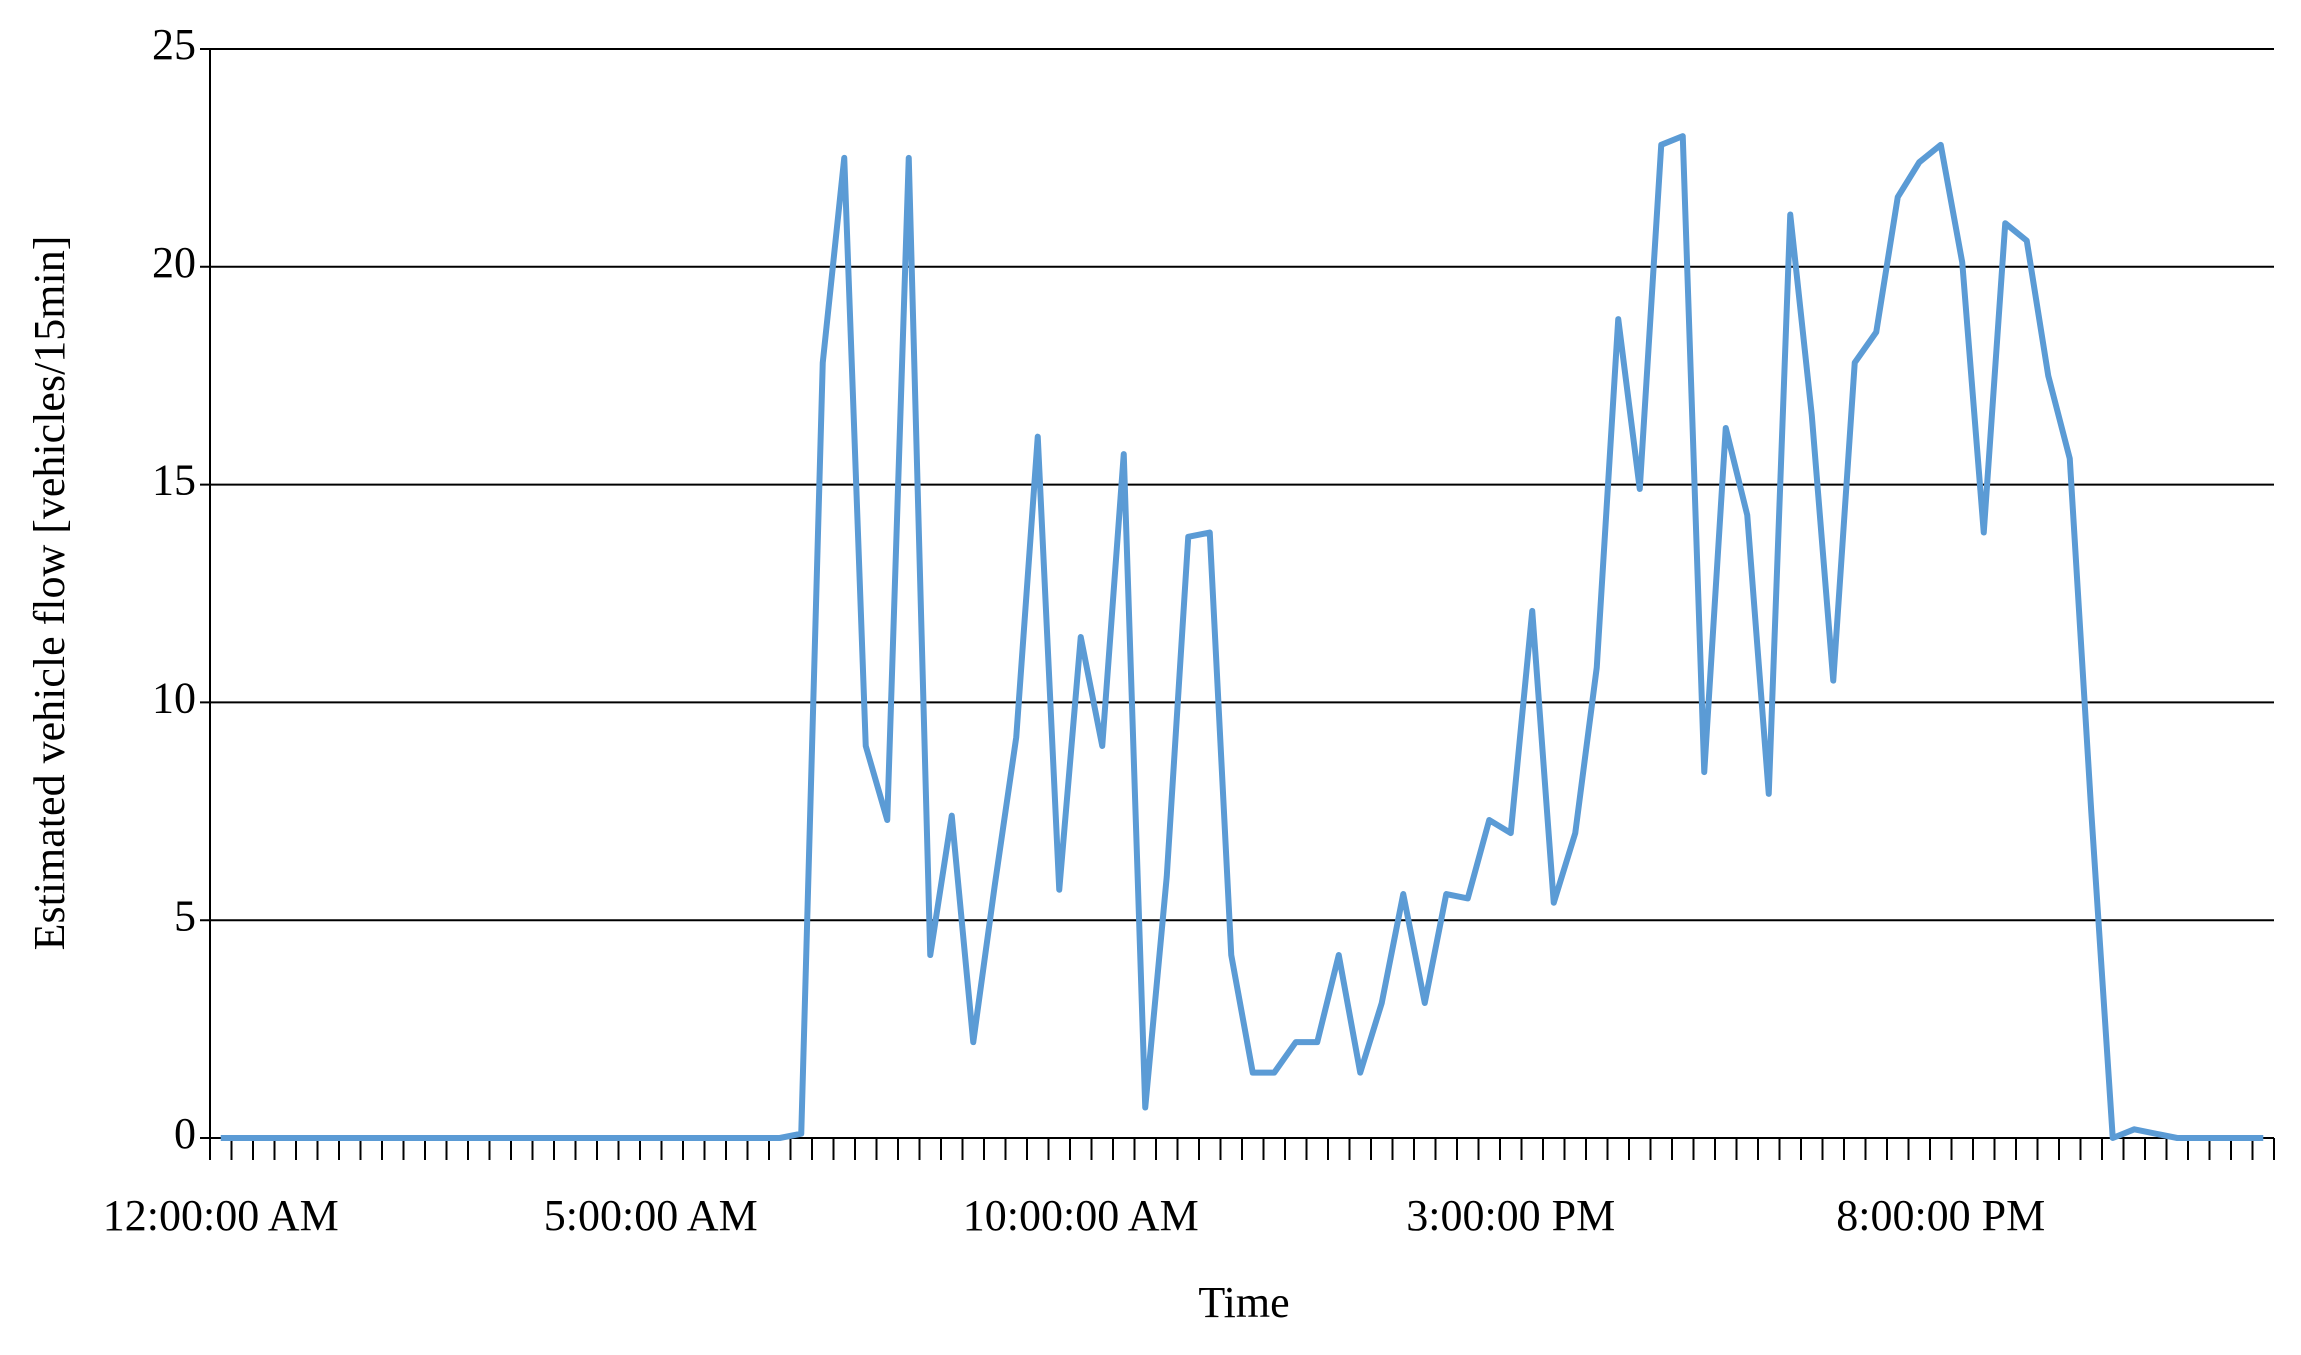 This screenshot has width=2301, height=1355. Describe the element at coordinates (1243, 1302) in the screenshot. I see `x-axis-title: Time` at that location.